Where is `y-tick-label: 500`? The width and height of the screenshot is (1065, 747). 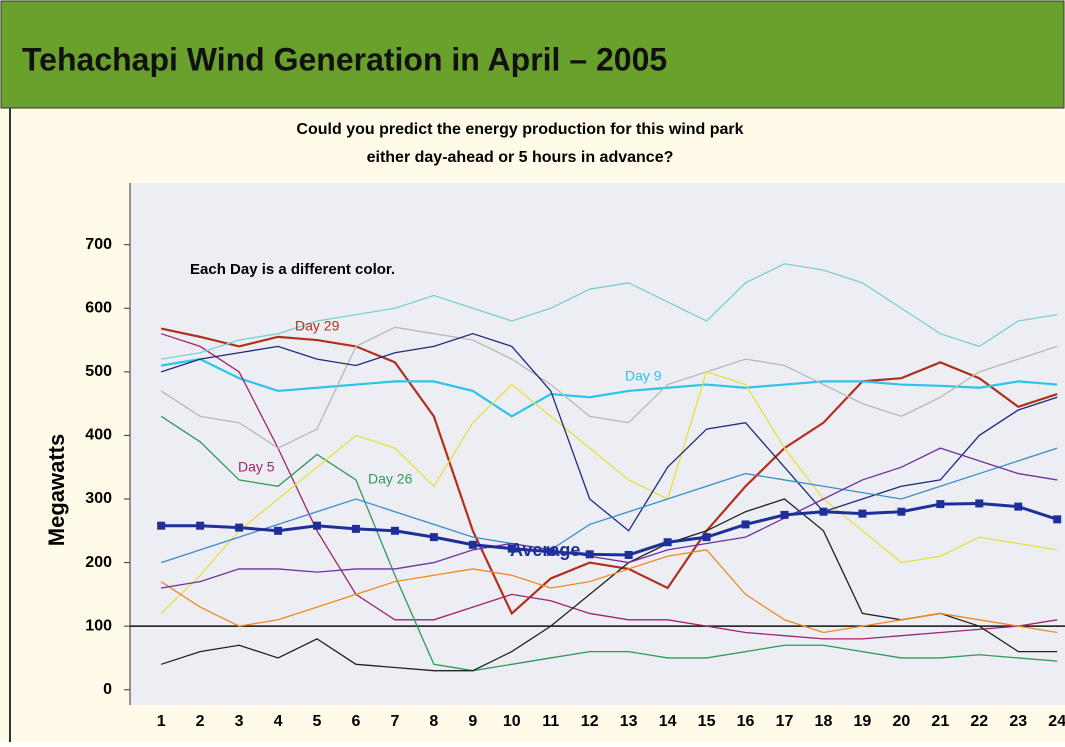
y-tick-label: 500 is located at coordinates (98, 371).